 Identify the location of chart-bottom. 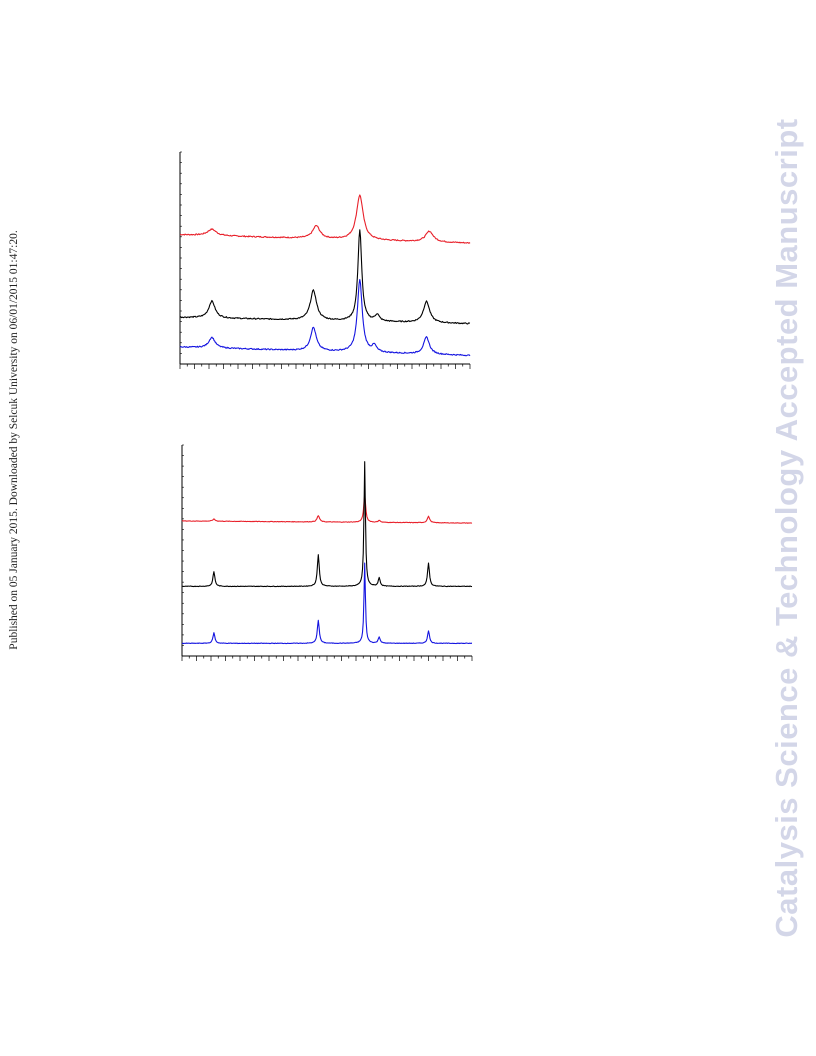
(327, 552).